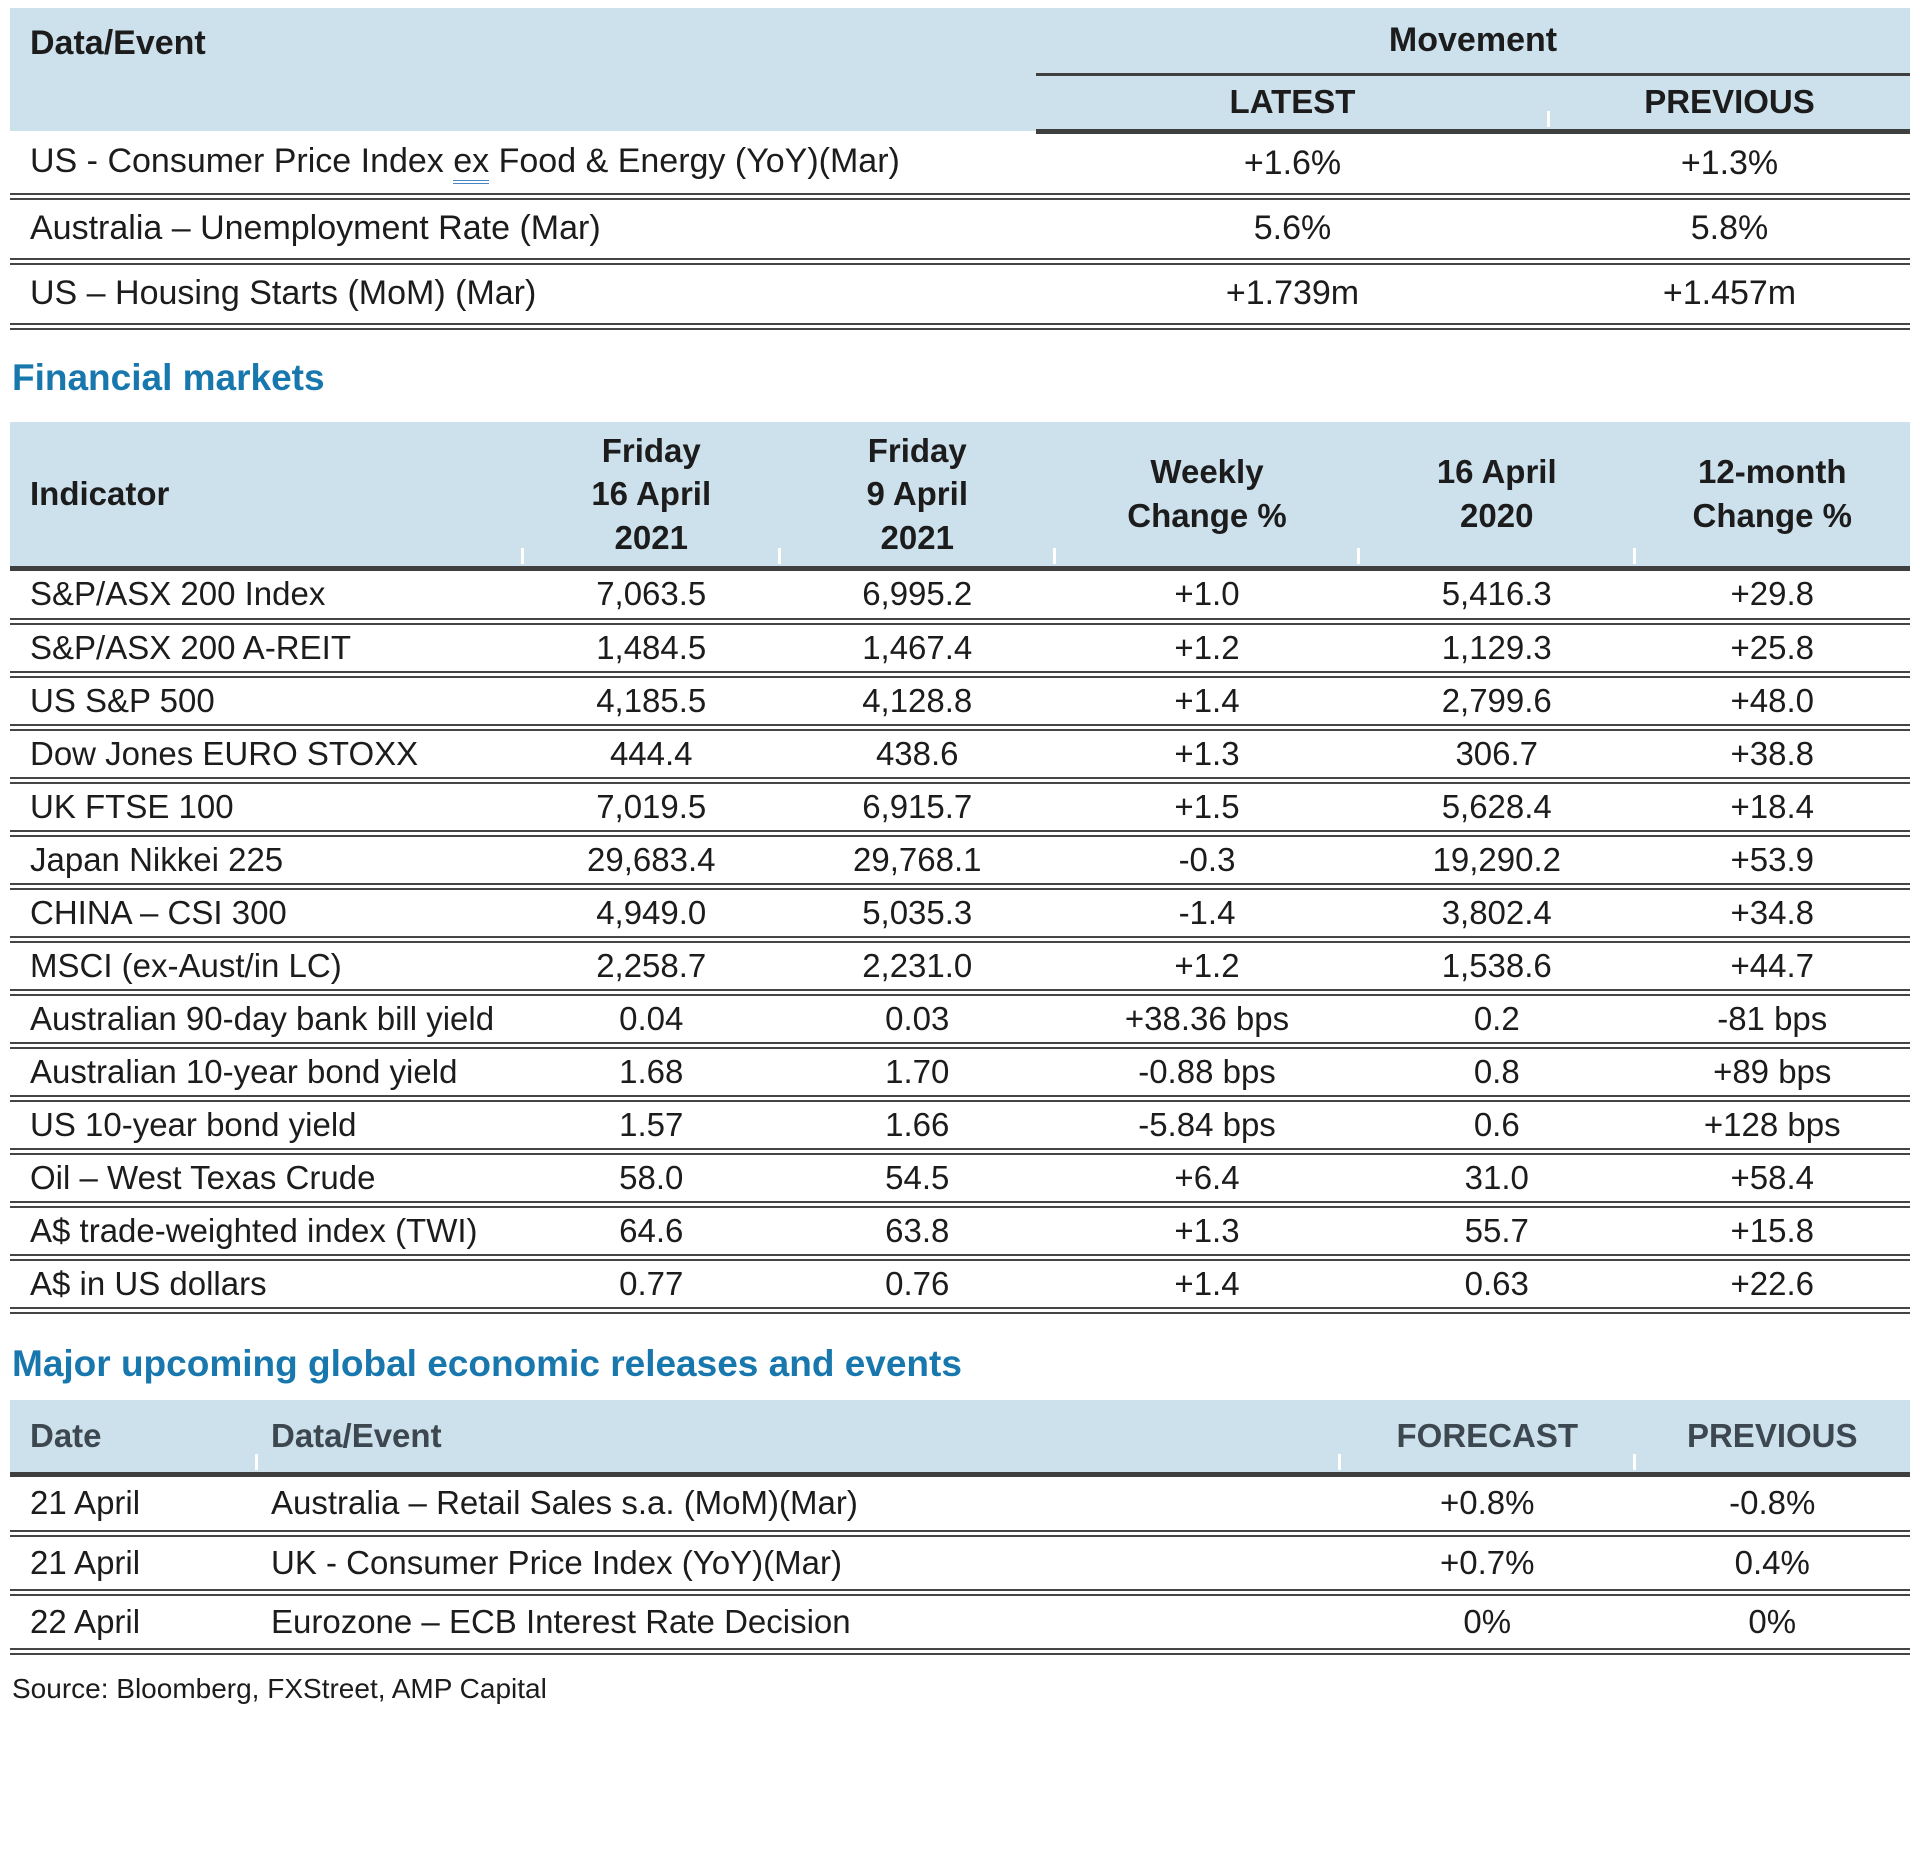  What do you see at coordinates (1473, 42) in the screenshot?
I see `movement-group-header: Movement` at bounding box center [1473, 42].